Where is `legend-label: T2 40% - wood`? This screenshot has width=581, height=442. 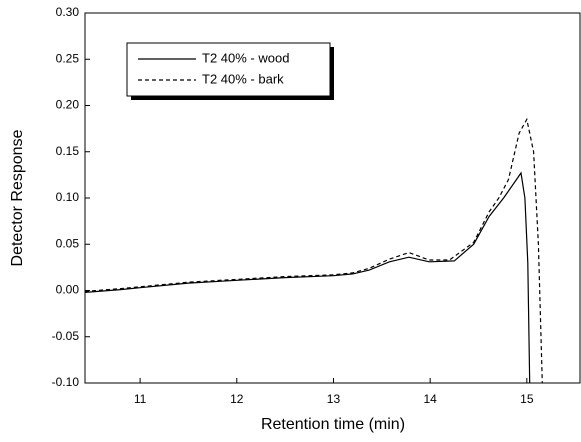
legend-label: T2 40% - wood is located at coordinates (245, 57).